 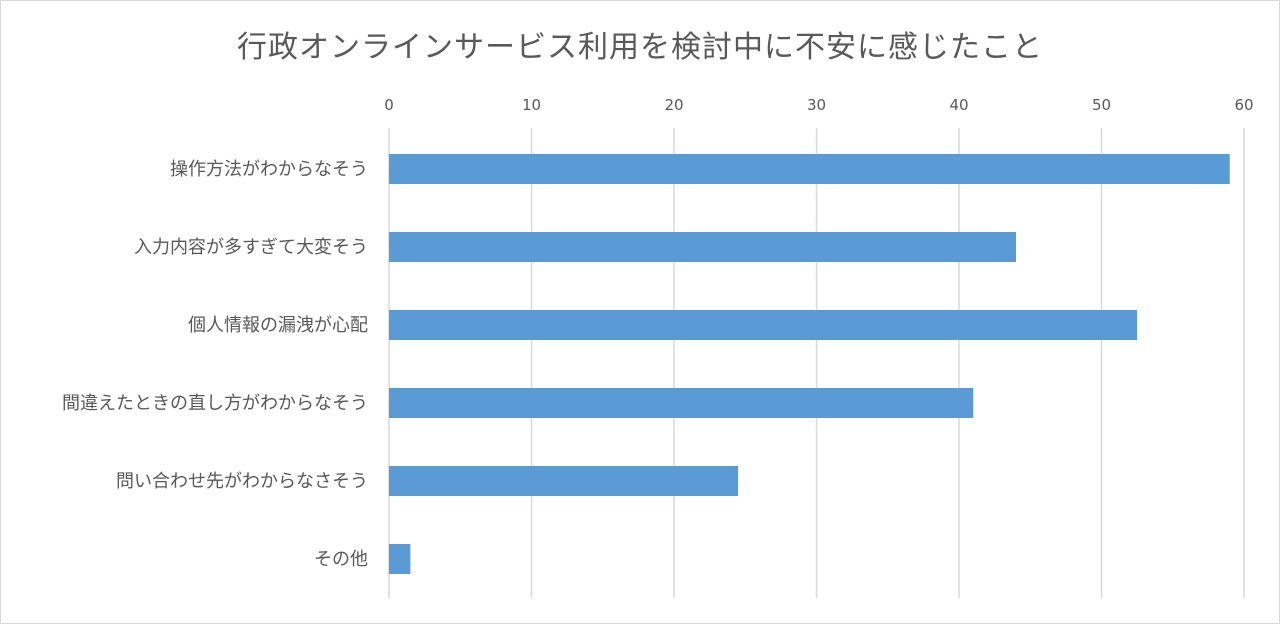 What do you see at coordinates (242, 481) in the screenshot?
I see `category-label: 問い合わせ先がわからなさそう` at bounding box center [242, 481].